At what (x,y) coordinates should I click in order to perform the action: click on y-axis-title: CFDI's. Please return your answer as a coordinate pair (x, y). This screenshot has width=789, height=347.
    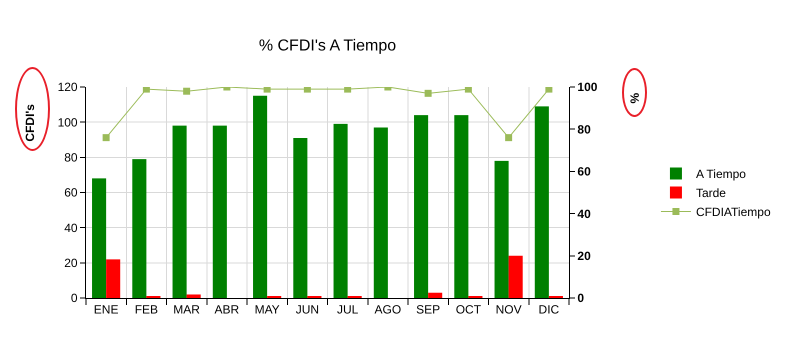
    Looking at the image, I should click on (30, 123).